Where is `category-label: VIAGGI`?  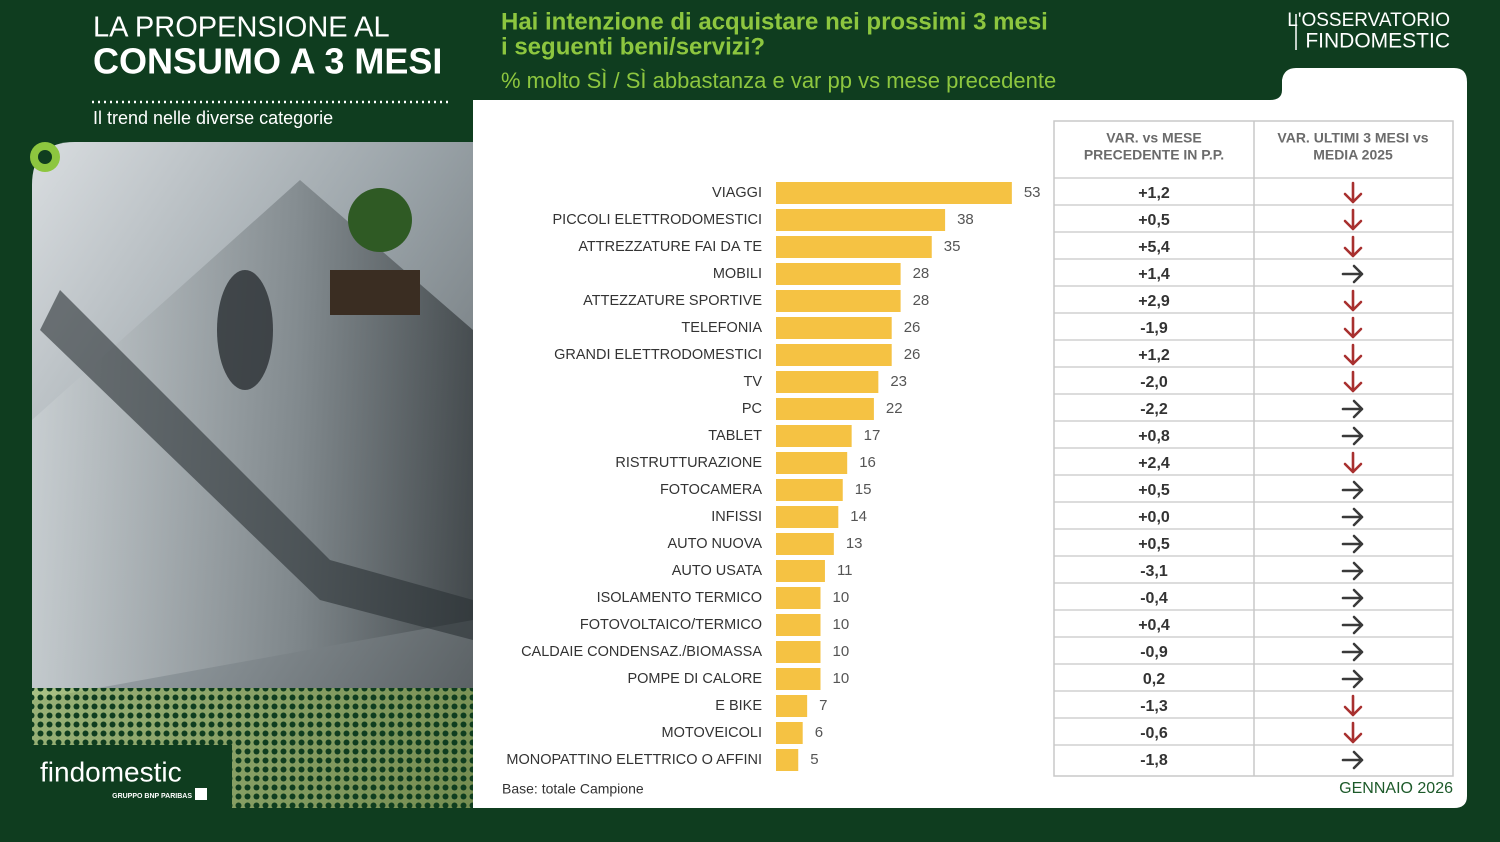 category-label: VIAGGI is located at coordinates (737, 193).